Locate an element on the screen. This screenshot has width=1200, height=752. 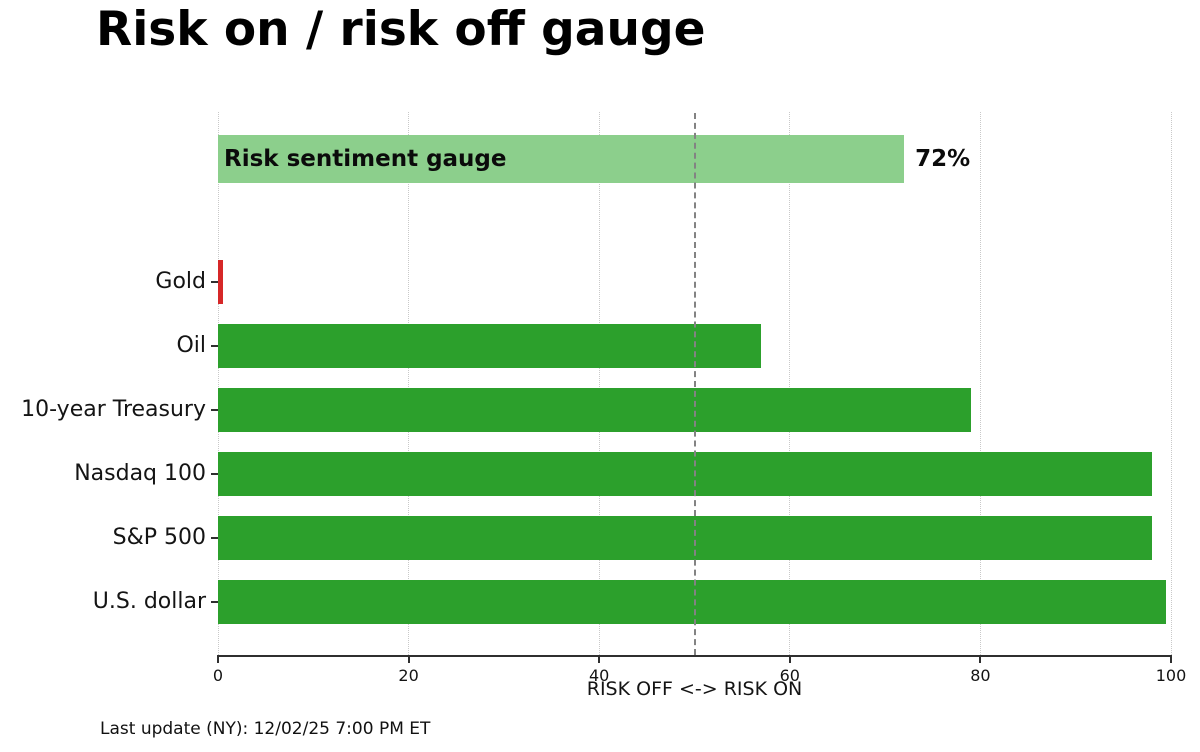
x-tick-label-60: 60 is located at coordinates (789, 675).